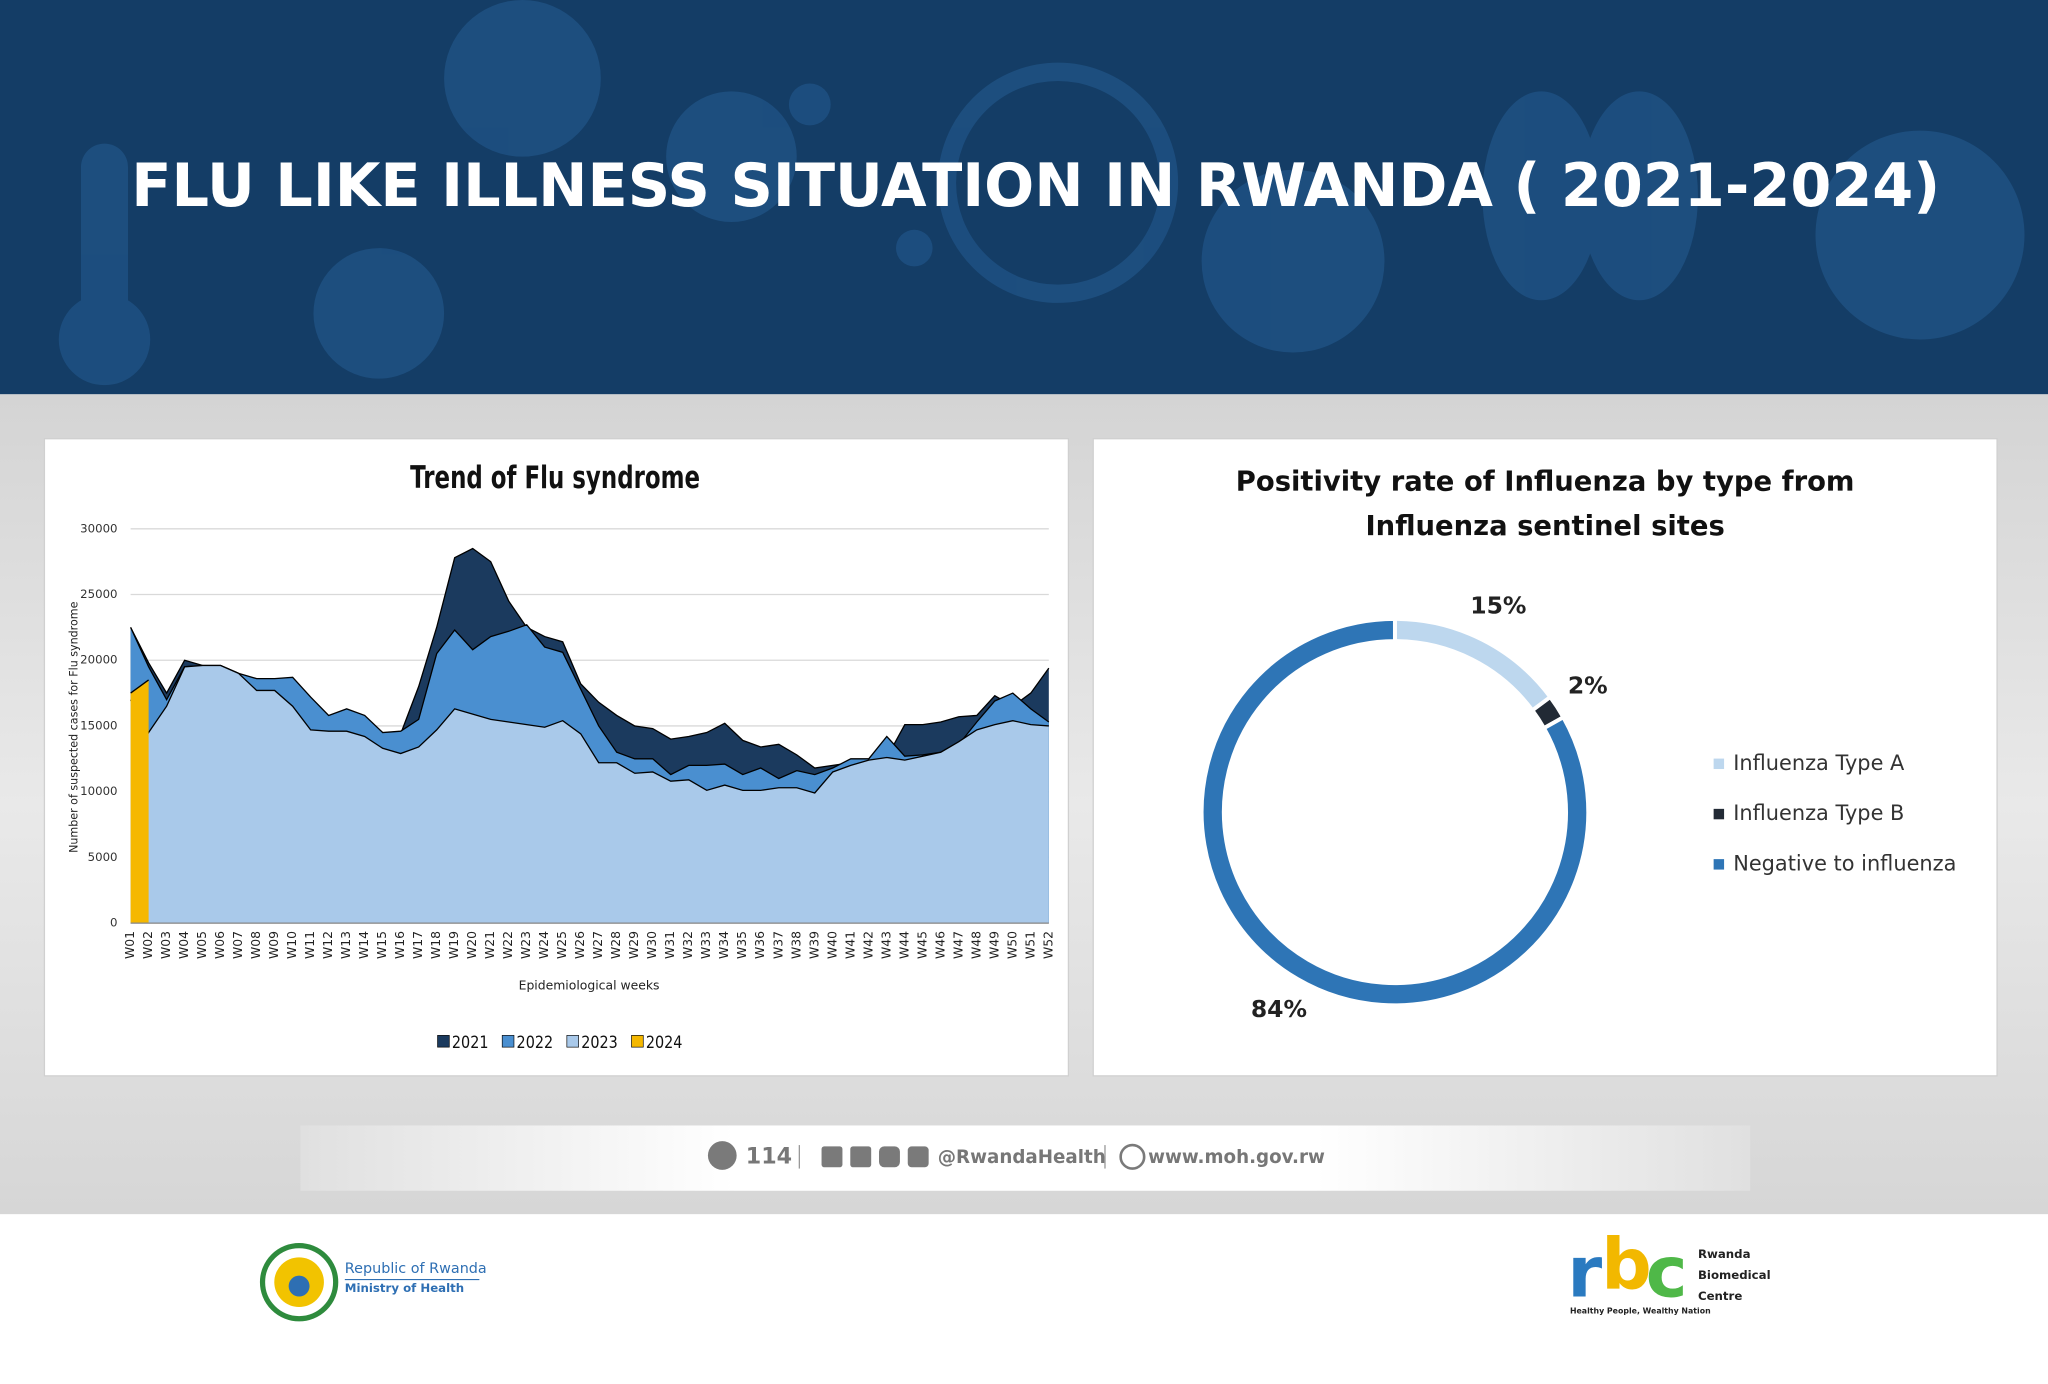  What do you see at coordinates (404, 1288) in the screenshot?
I see `moh-line: Ministry of Health` at bounding box center [404, 1288].